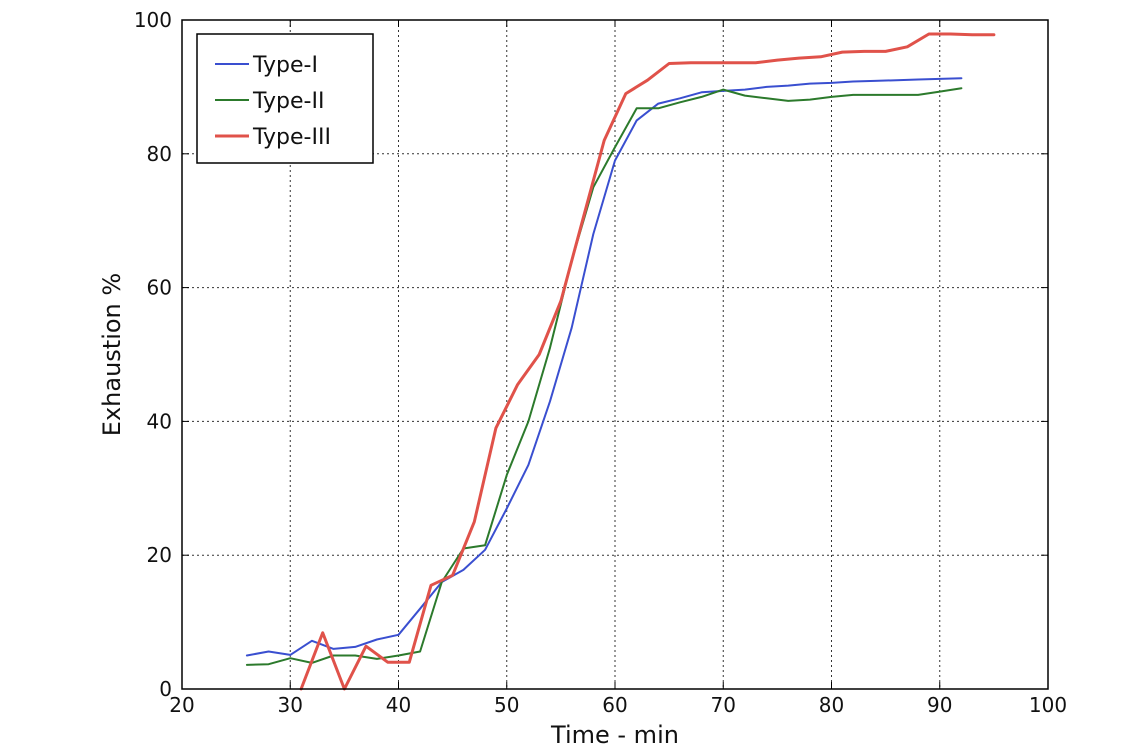 This screenshot has height=750, width=1145. Describe the element at coordinates (288, 101) in the screenshot. I see `legend-label-type-ii: Type-II` at that location.